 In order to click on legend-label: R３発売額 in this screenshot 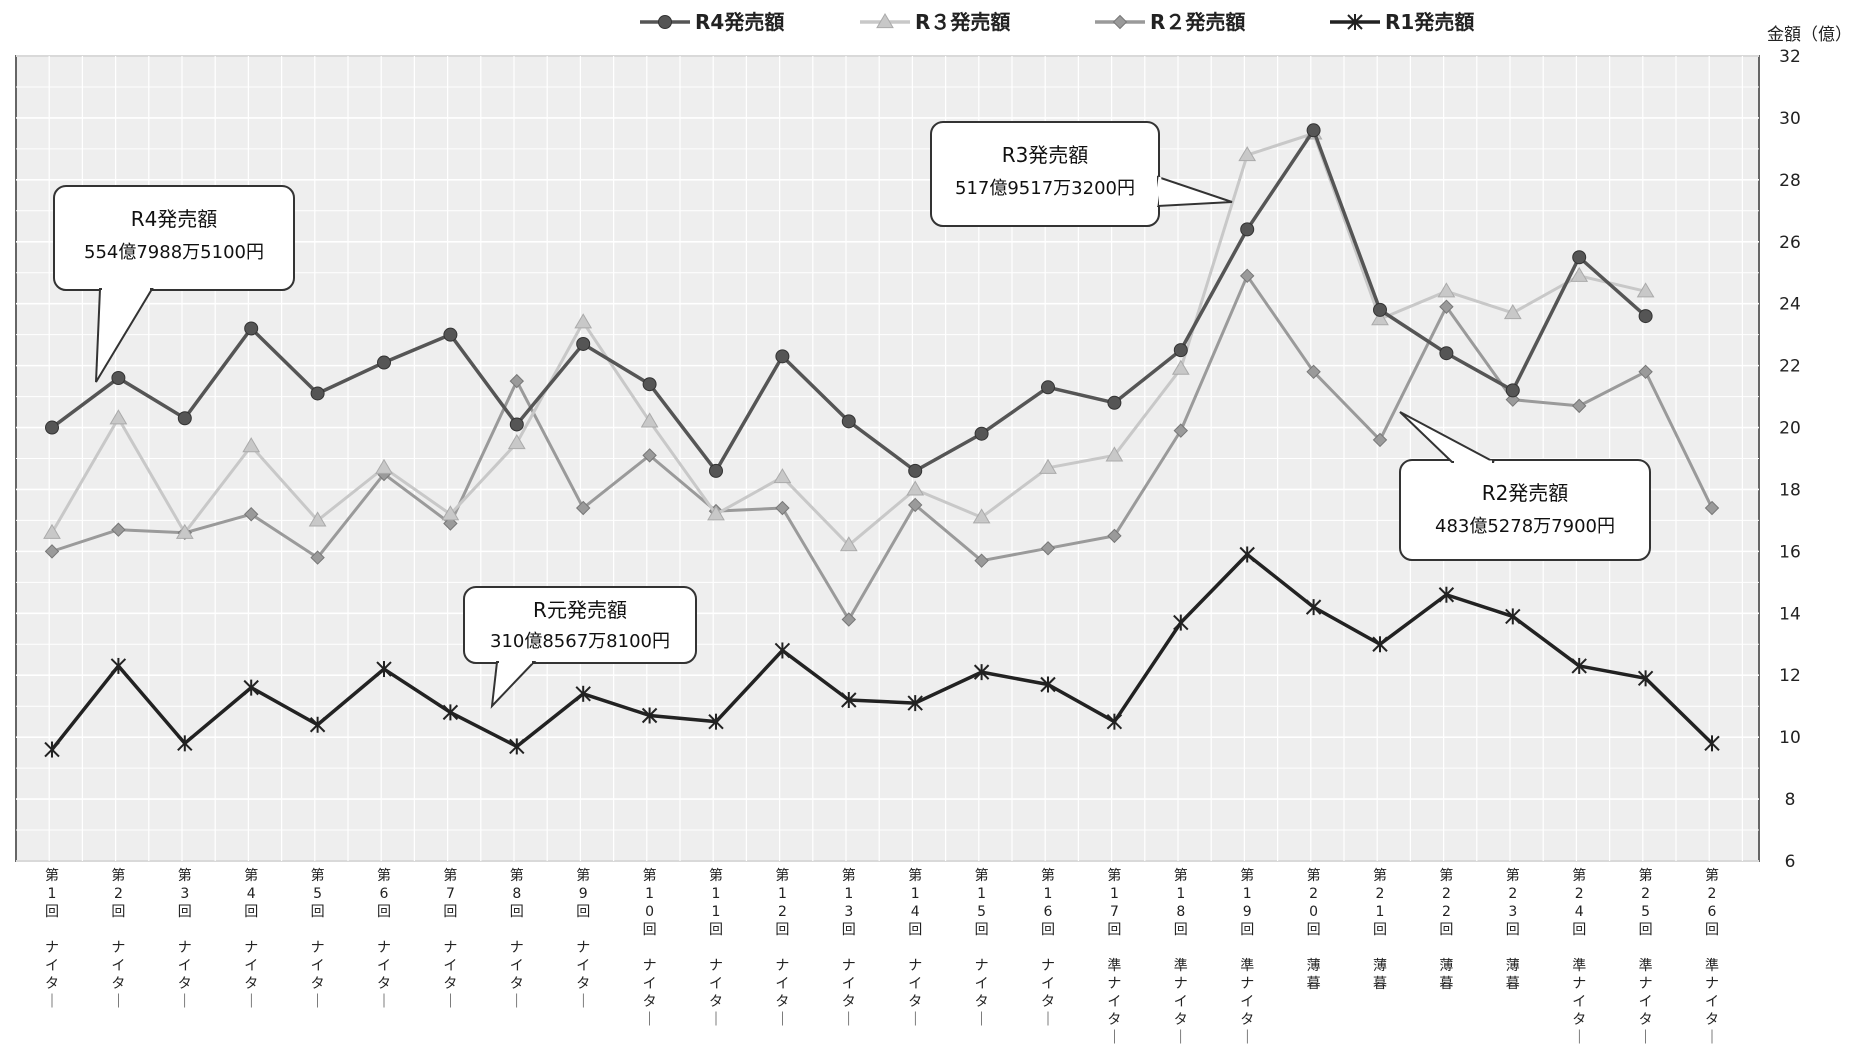, I will do `click(962, 22)`.